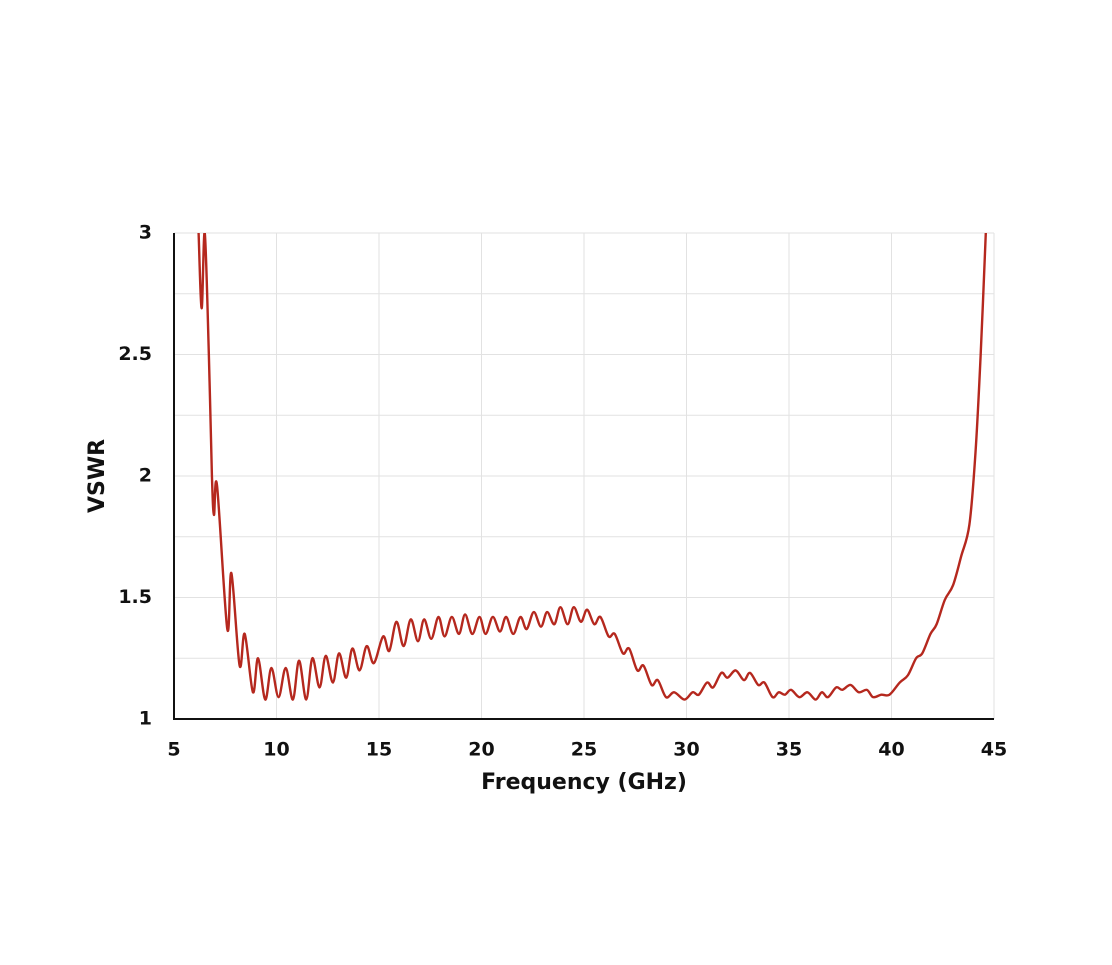 The height and width of the screenshot is (965, 1112). What do you see at coordinates (686, 750) in the screenshot?
I see `x-tick-label: 30` at bounding box center [686, 750].